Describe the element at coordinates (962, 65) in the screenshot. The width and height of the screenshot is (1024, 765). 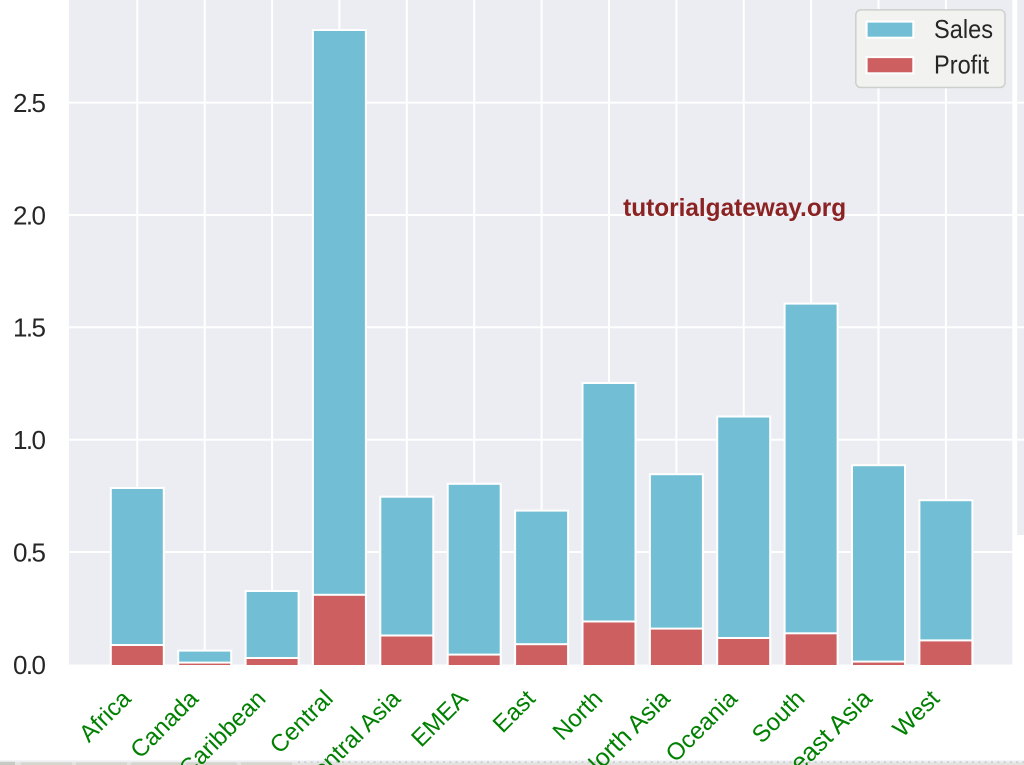
I see `svg-text: Profit` at that location.